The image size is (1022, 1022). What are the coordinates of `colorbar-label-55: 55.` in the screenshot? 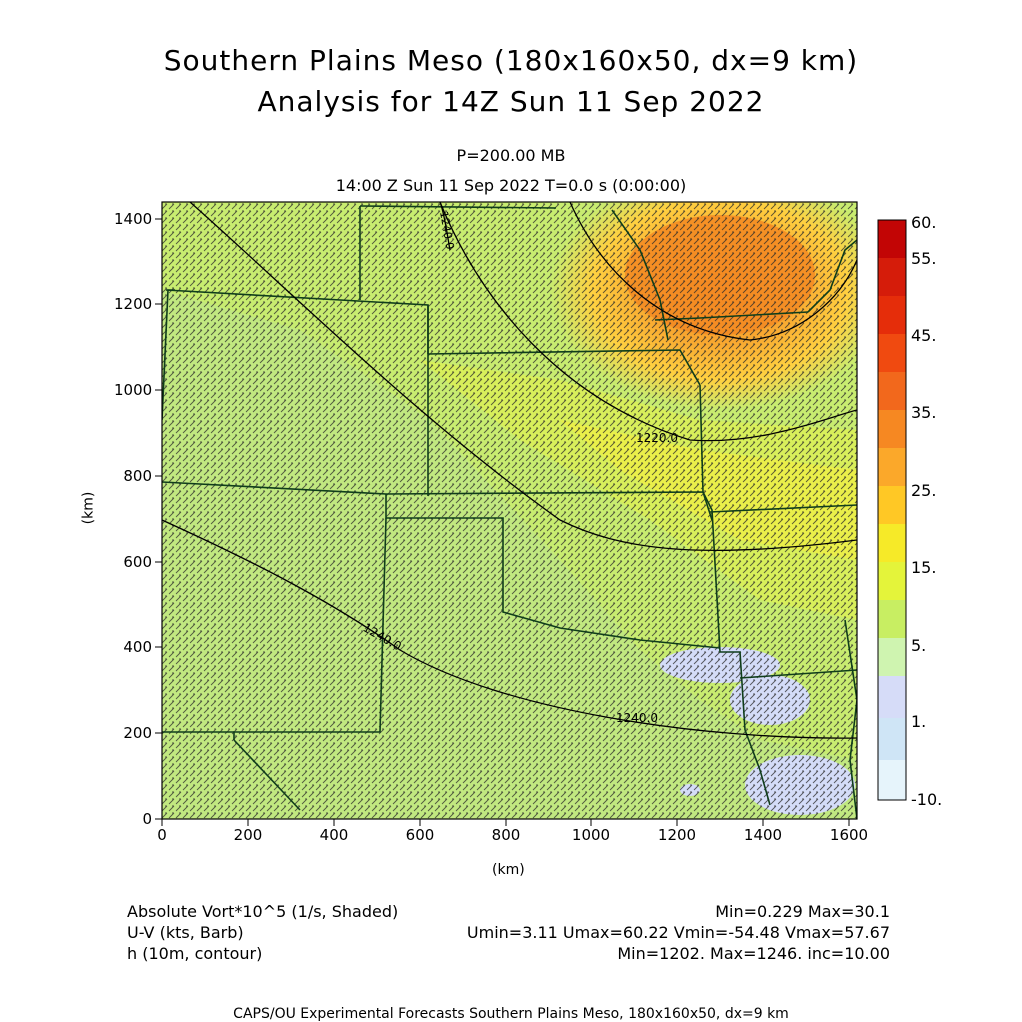 It's located at (924, 258).